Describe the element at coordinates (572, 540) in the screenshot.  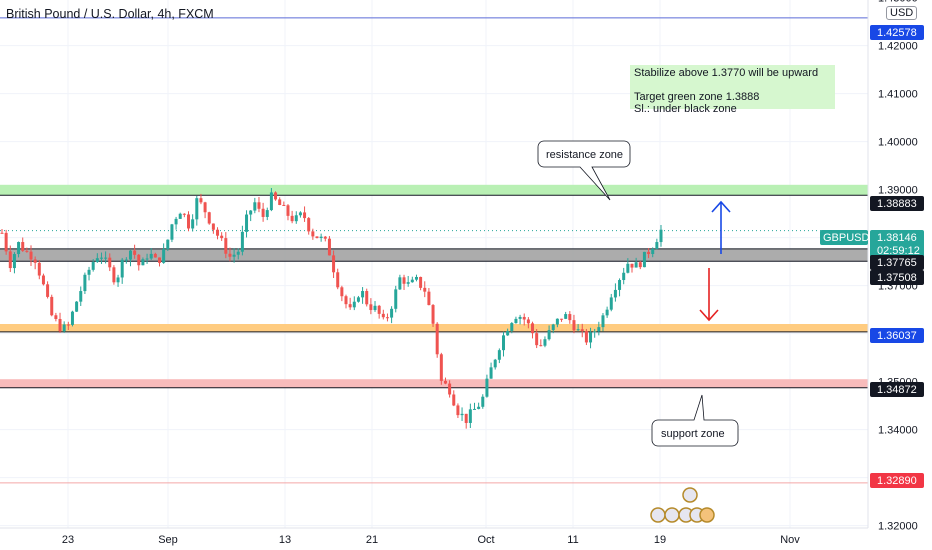
I see `x-tick-label: 11` at that location.